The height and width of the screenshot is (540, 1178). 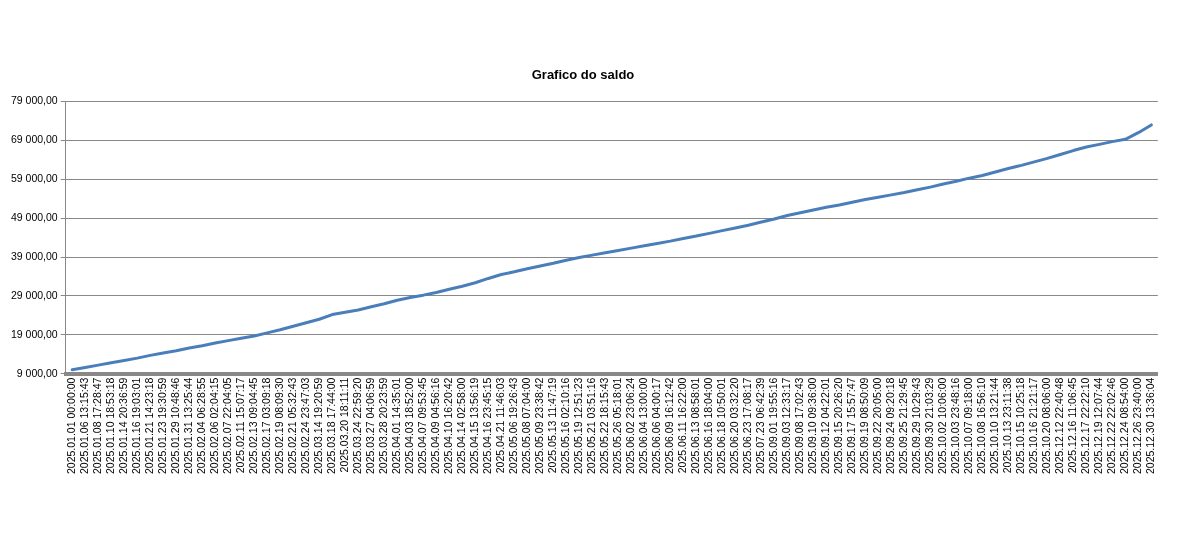 I want to click on x-tick-label: 2025.01.01 00:00:00, so click(x=71, y=425).